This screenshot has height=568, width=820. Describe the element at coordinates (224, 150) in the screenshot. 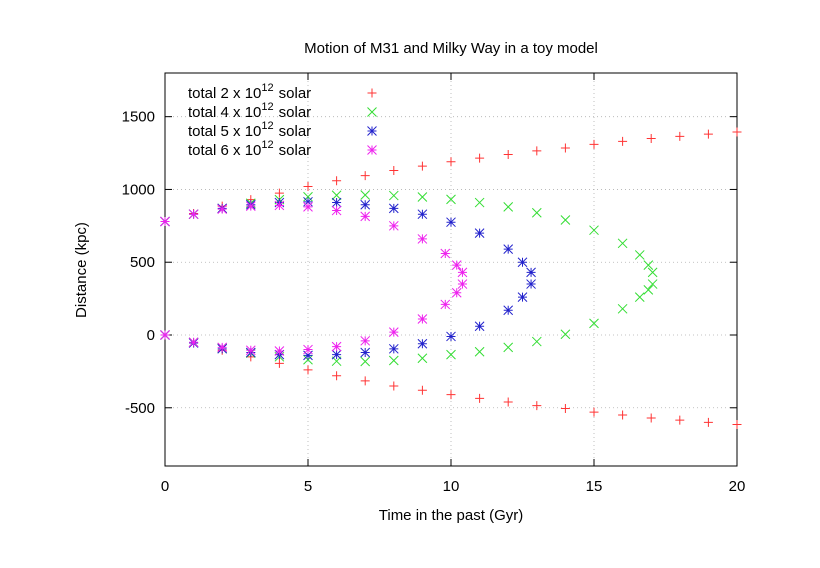

I see `legend-text: total 6 x 10` at that location.